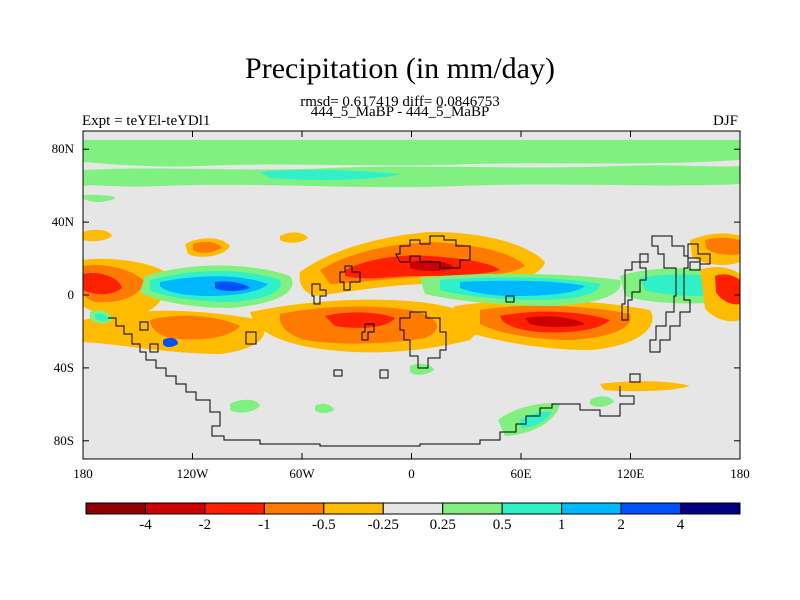  I want to click on y-tick-label: 80N, so click(62, 149).